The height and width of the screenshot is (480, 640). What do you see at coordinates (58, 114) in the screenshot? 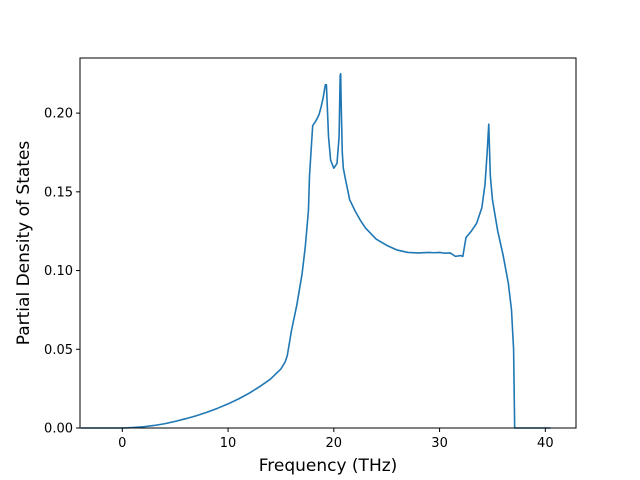
I see `y-tick-label: 0.20` at bounding box center [58, 114].